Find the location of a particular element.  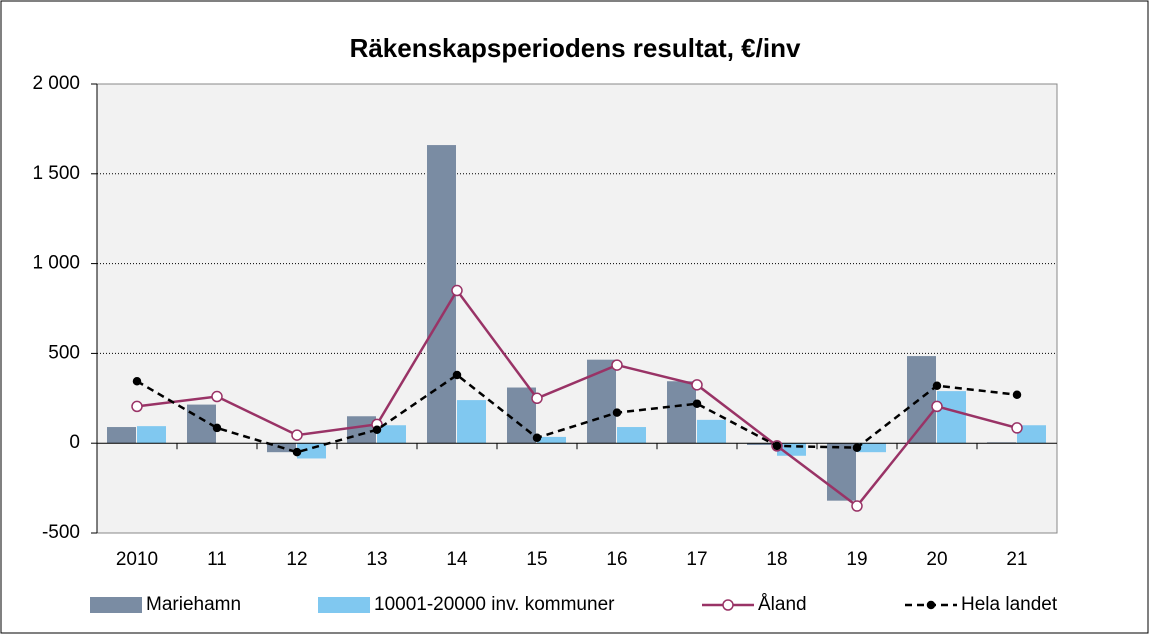

y-tick-label: 500 is located at coordinates (64, 352).